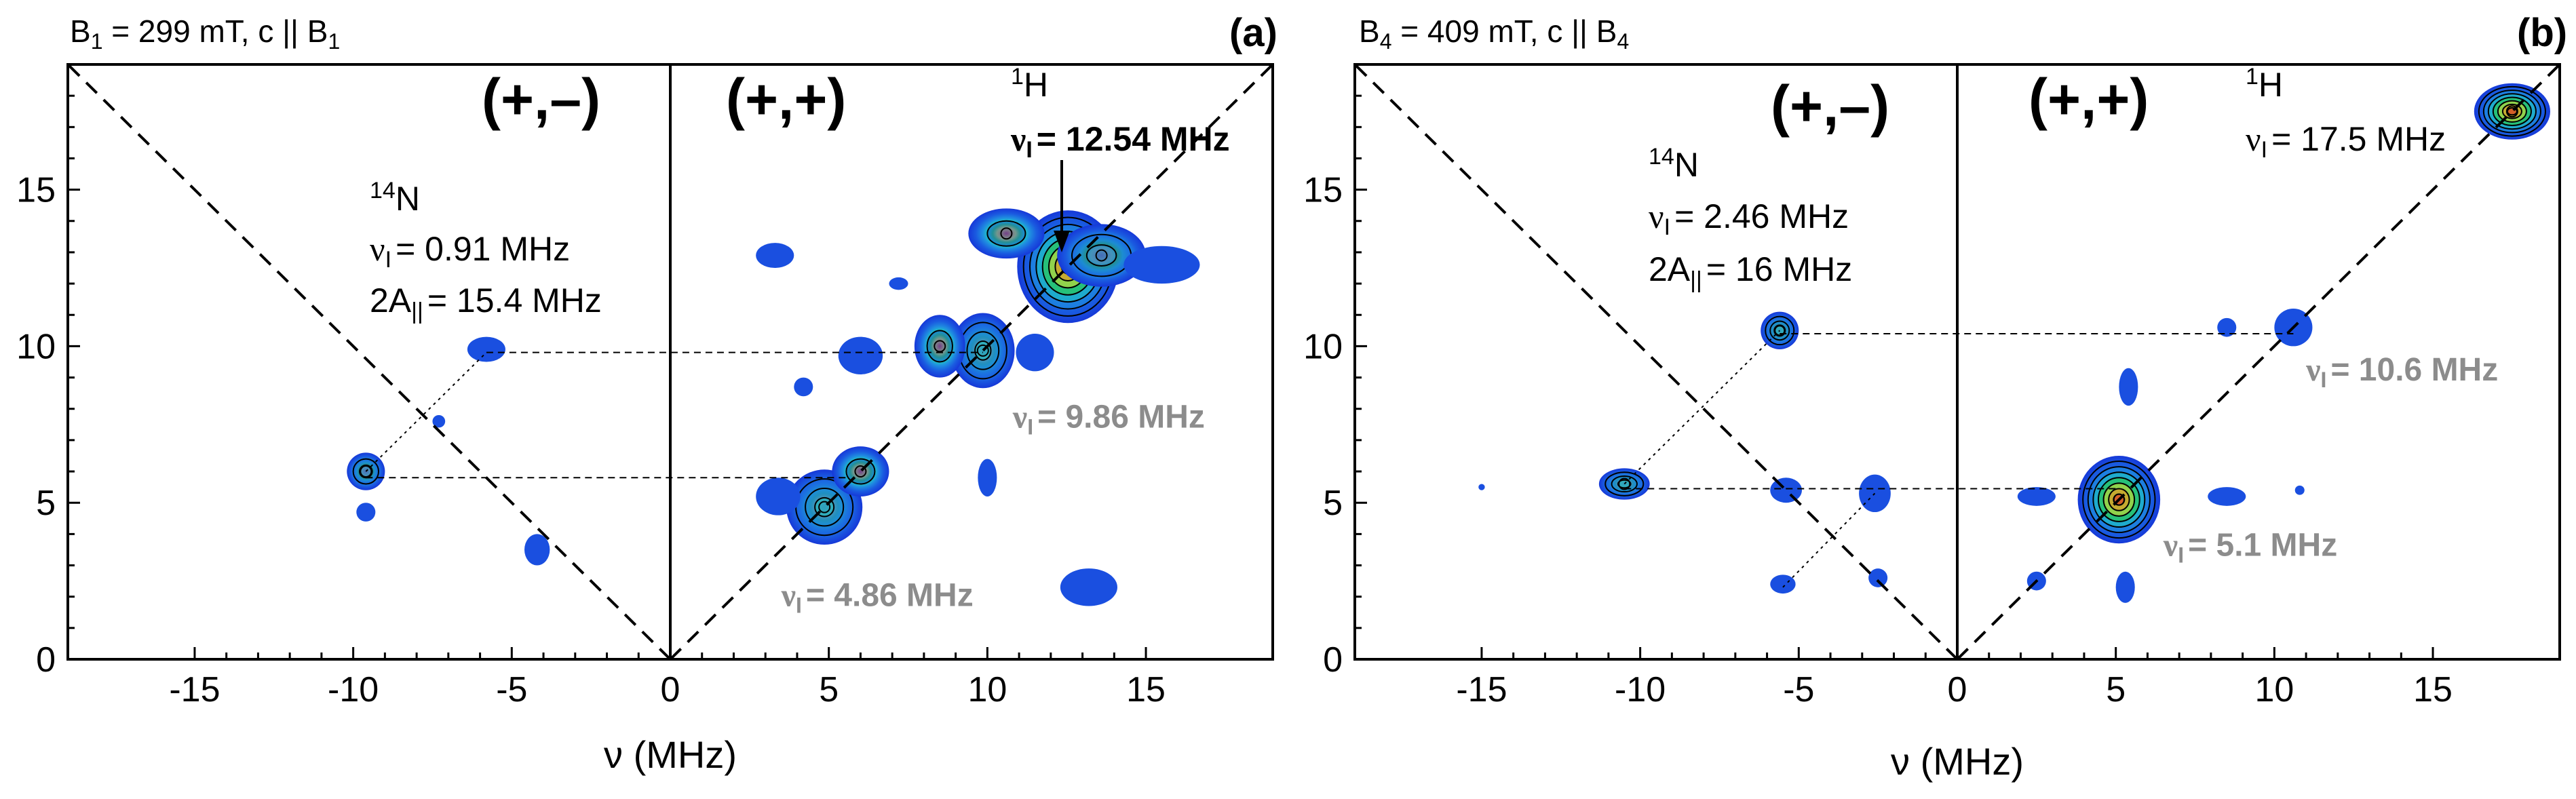  I want to click on panel-b-frequency-label: νI = 5.1 MHz, so click(2250, 548).